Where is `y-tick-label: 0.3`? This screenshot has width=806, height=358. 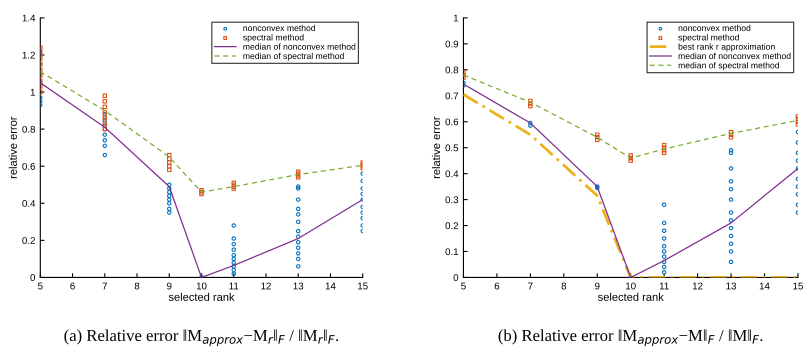
y-tick-label: 0.3 is located at coordinates (451, 200).